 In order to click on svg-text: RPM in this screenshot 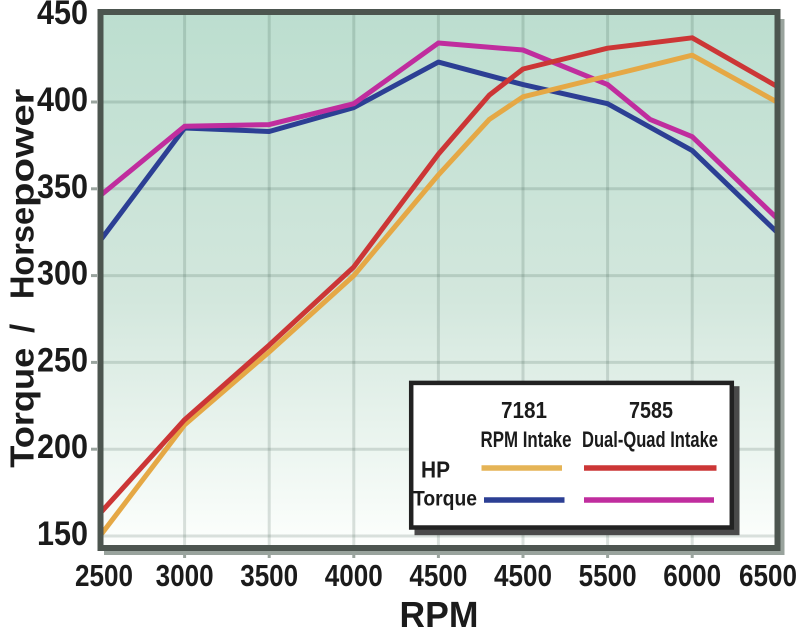, I will do `click(439, 611)`.